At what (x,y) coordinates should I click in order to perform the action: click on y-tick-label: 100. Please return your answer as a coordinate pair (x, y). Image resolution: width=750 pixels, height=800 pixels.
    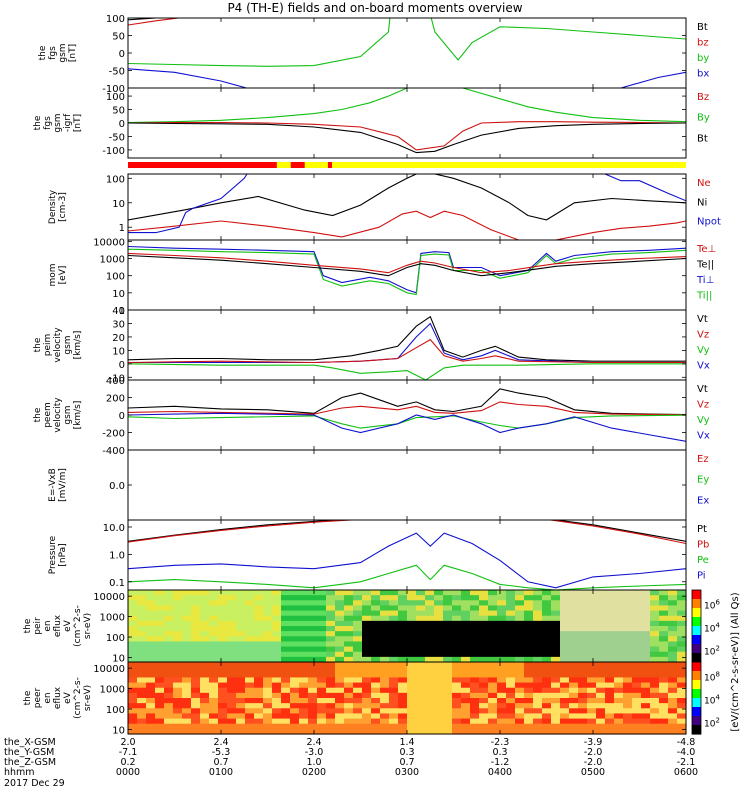
    Looking at the image, I should click on (115, 179).